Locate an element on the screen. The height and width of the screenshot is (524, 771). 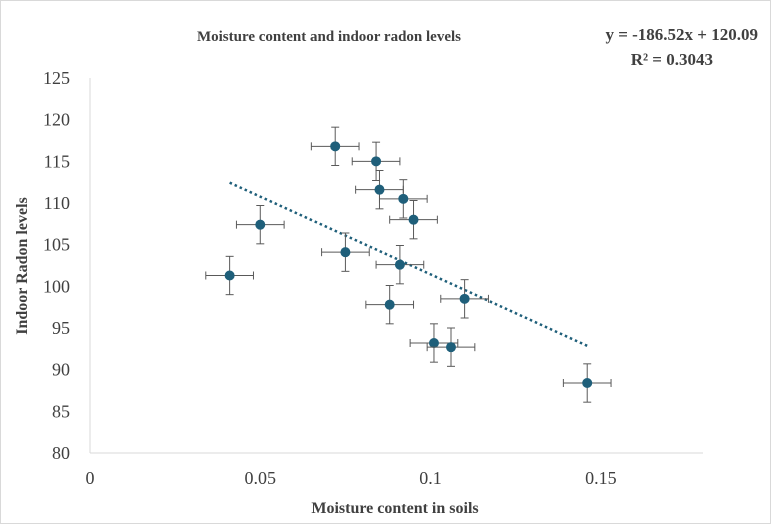
trendline-equation: y = -186.52x + 120.09 is located at coordinates (681, 34).